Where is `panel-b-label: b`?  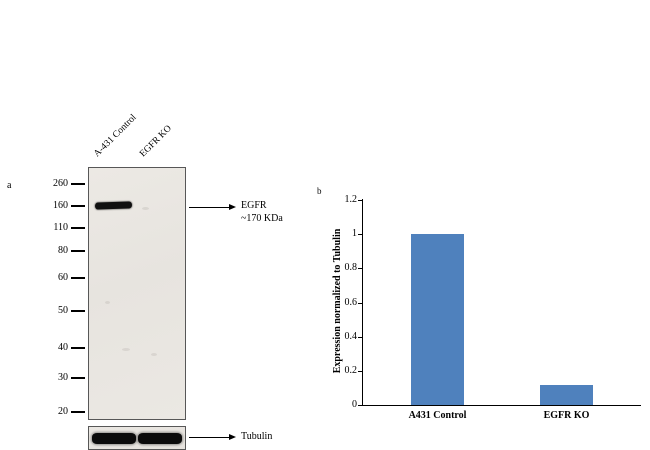 panel-b-label: b is located at coordinates (319, 191).